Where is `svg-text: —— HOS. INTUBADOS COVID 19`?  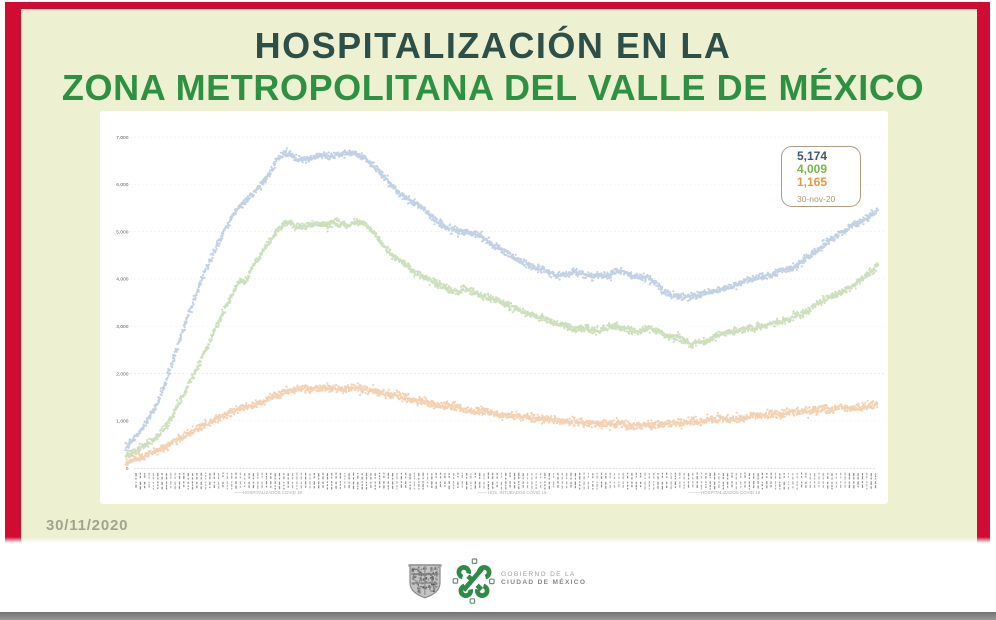 svg-text: —— HOS. INTUBADOS COVID 19 is located at coordinates (512, 492).